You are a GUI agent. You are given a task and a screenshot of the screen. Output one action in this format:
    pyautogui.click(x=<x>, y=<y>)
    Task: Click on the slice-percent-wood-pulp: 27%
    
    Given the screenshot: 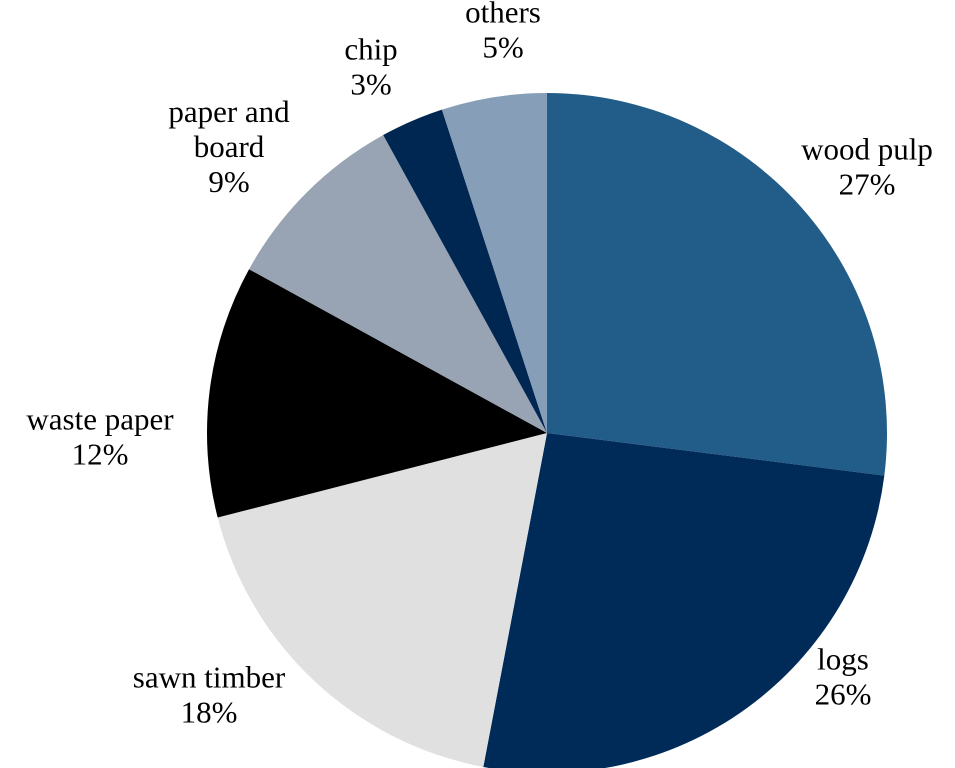 What is the action you would take?
    pyautogui.click(x=867, y=184)
    